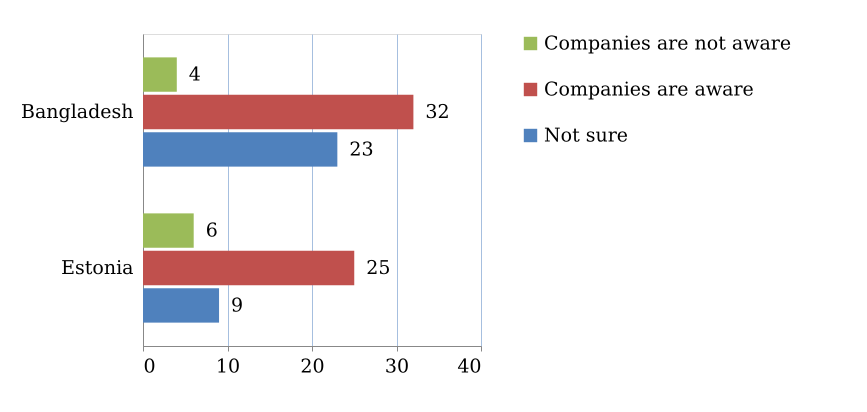  I want to click on x-tick-label: 30, so click(397, 367).